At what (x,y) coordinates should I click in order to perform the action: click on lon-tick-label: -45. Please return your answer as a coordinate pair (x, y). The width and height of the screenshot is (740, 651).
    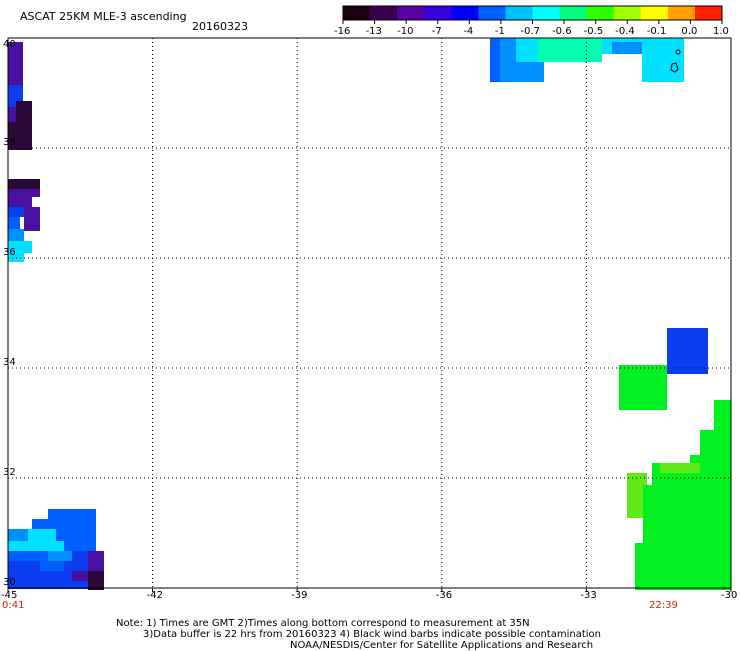
    Looking at the image, I should click on (9, 595).